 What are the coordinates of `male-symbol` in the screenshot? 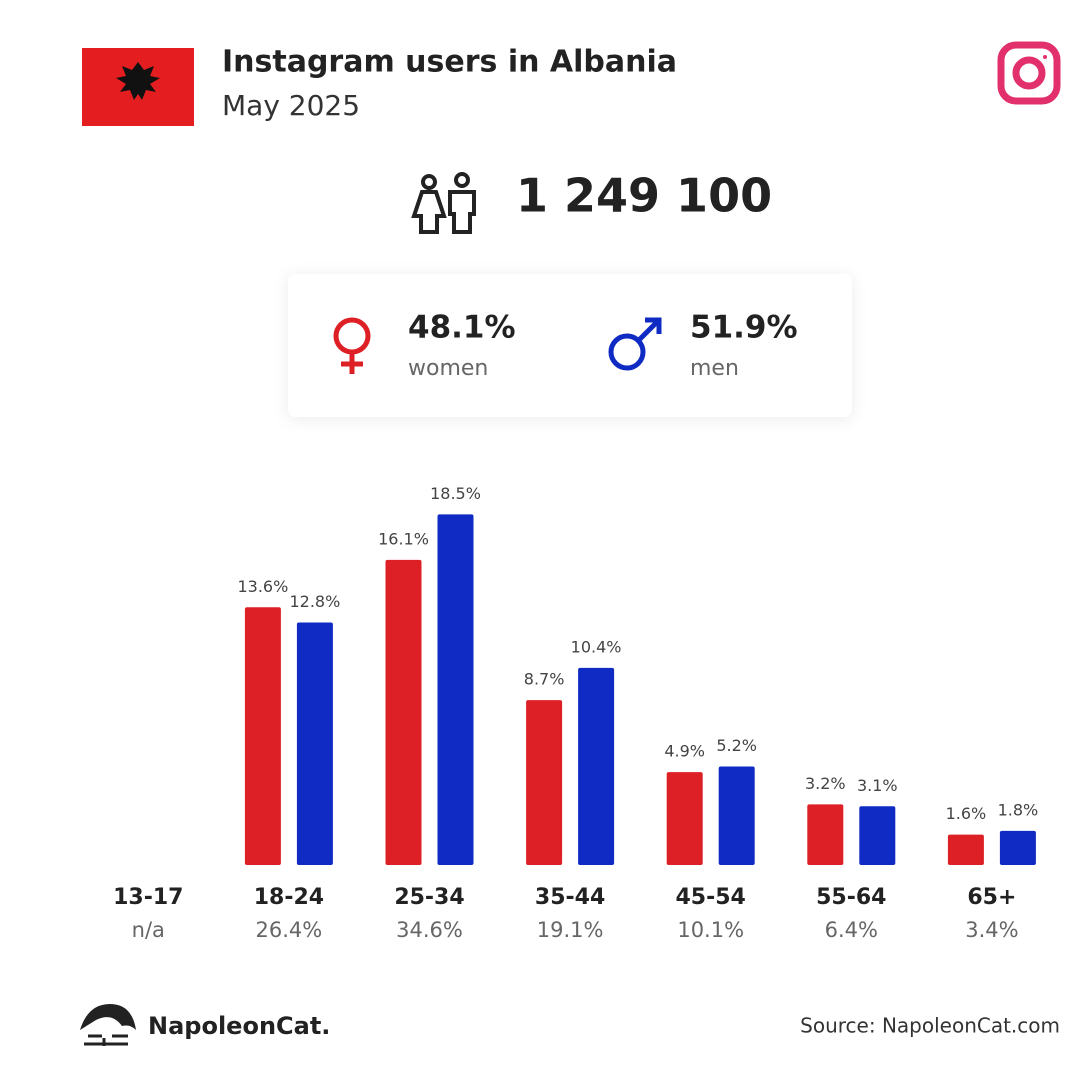 It's located at (635, 344).